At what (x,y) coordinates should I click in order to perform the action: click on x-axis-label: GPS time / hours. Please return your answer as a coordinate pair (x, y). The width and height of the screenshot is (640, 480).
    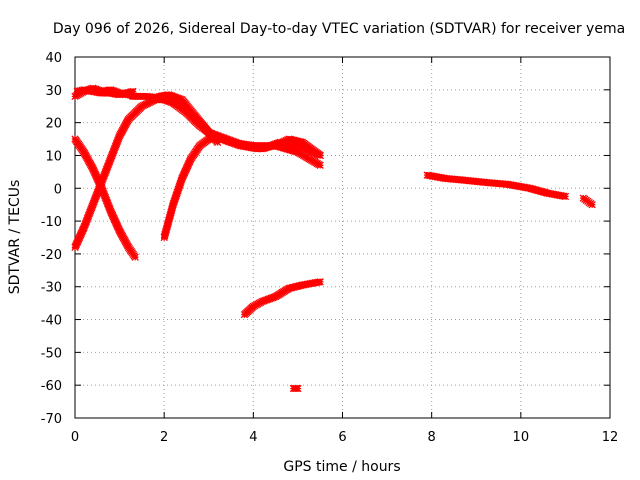
    Looking at the image, I should click on (341, 467).